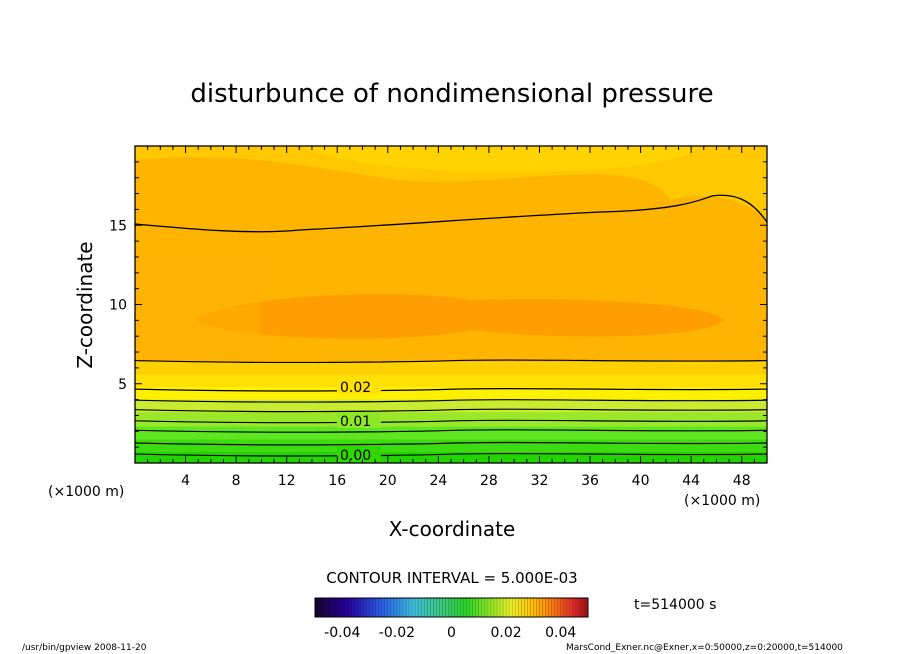 The width and height of the screenshot is (904, 654). What do you see at coordinates (118, 306) in the screenshot?
I see `y-tick-label: 10` at bounding box center [118, 306].